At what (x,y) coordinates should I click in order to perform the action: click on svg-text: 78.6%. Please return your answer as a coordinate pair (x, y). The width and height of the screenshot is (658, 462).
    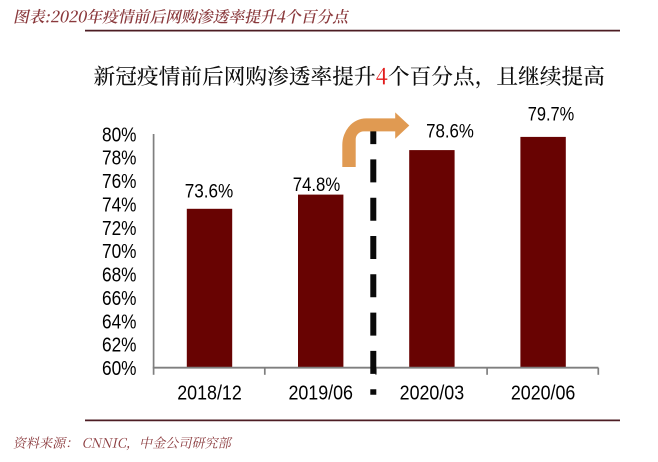
    Looking at the image, I should click on (450, 132).